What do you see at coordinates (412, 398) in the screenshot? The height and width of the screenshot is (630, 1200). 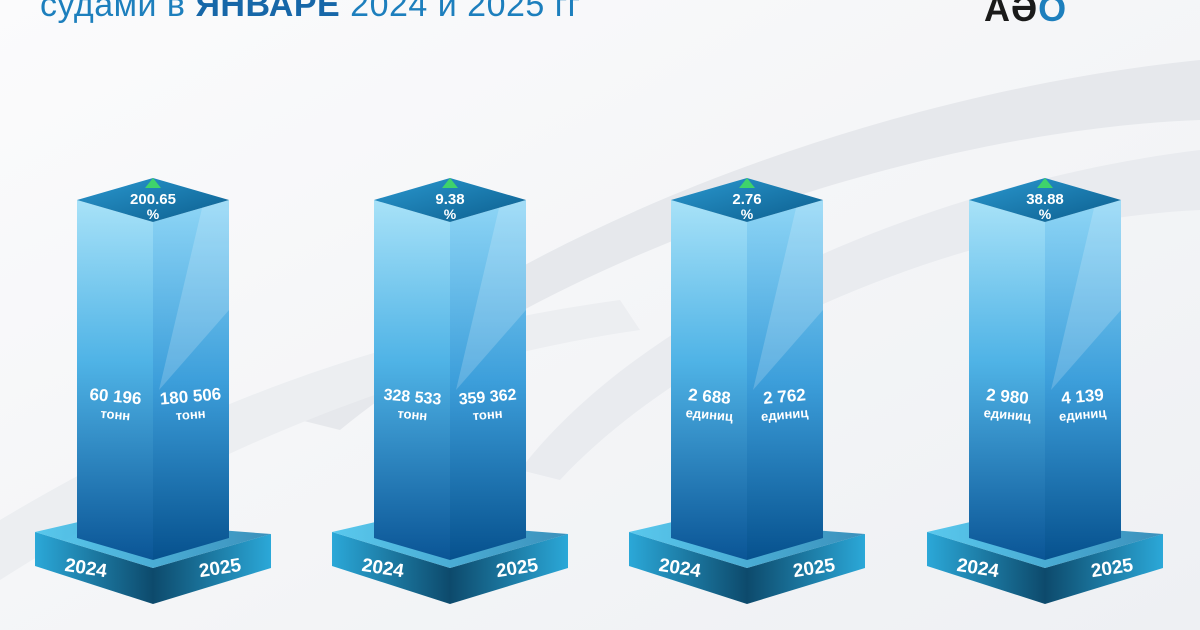 I see `value-2024-label: 328 533` at bounding box center [412, 398].